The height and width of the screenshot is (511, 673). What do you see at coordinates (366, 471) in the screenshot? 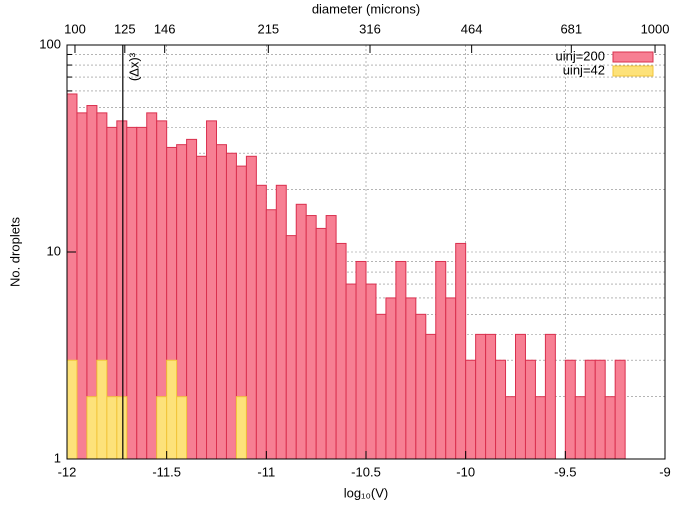
I see `x-tick-label: -10.5` at bounding box center [366, 471].